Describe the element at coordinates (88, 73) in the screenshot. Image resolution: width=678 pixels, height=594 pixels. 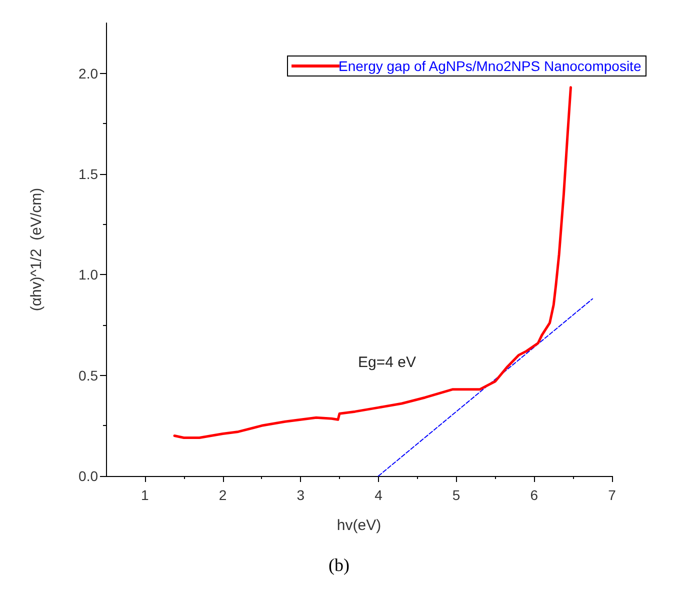
I see `y-tick-label: 2.0` at that location.